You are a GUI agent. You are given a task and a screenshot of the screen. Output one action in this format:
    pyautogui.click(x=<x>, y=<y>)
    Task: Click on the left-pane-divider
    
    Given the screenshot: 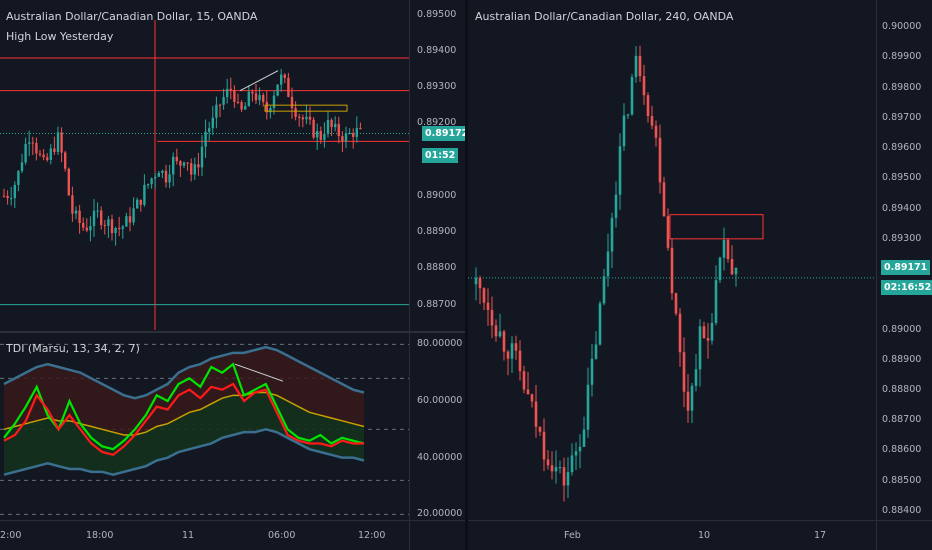 What is the action you would take?
    pyautogui.click(x=232, y=332)
    